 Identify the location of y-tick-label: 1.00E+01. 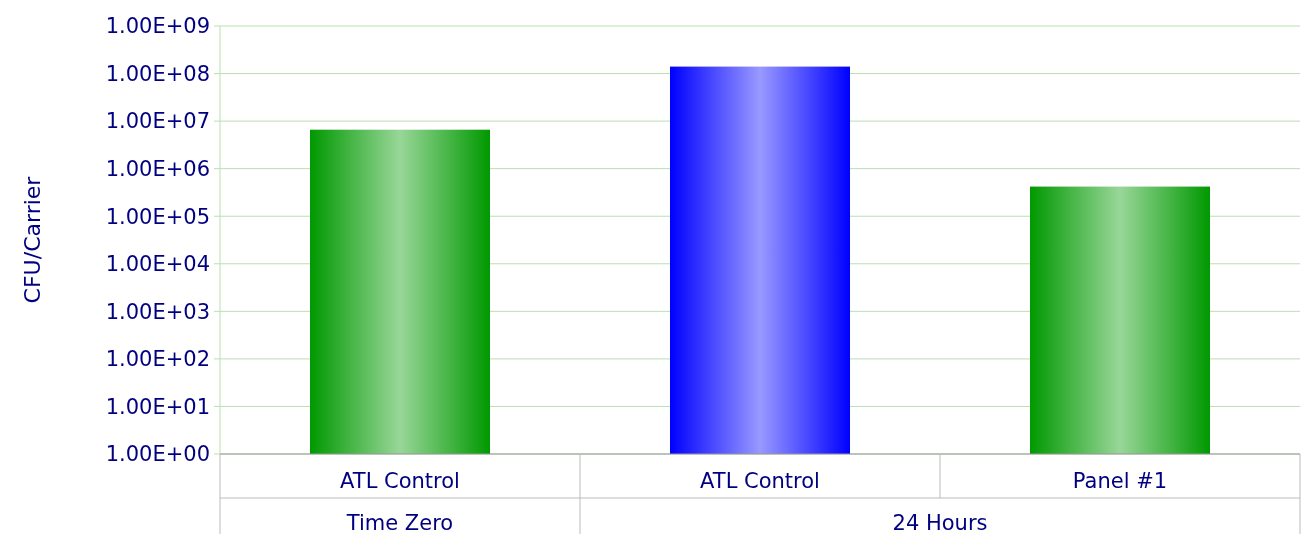
(157, 406).